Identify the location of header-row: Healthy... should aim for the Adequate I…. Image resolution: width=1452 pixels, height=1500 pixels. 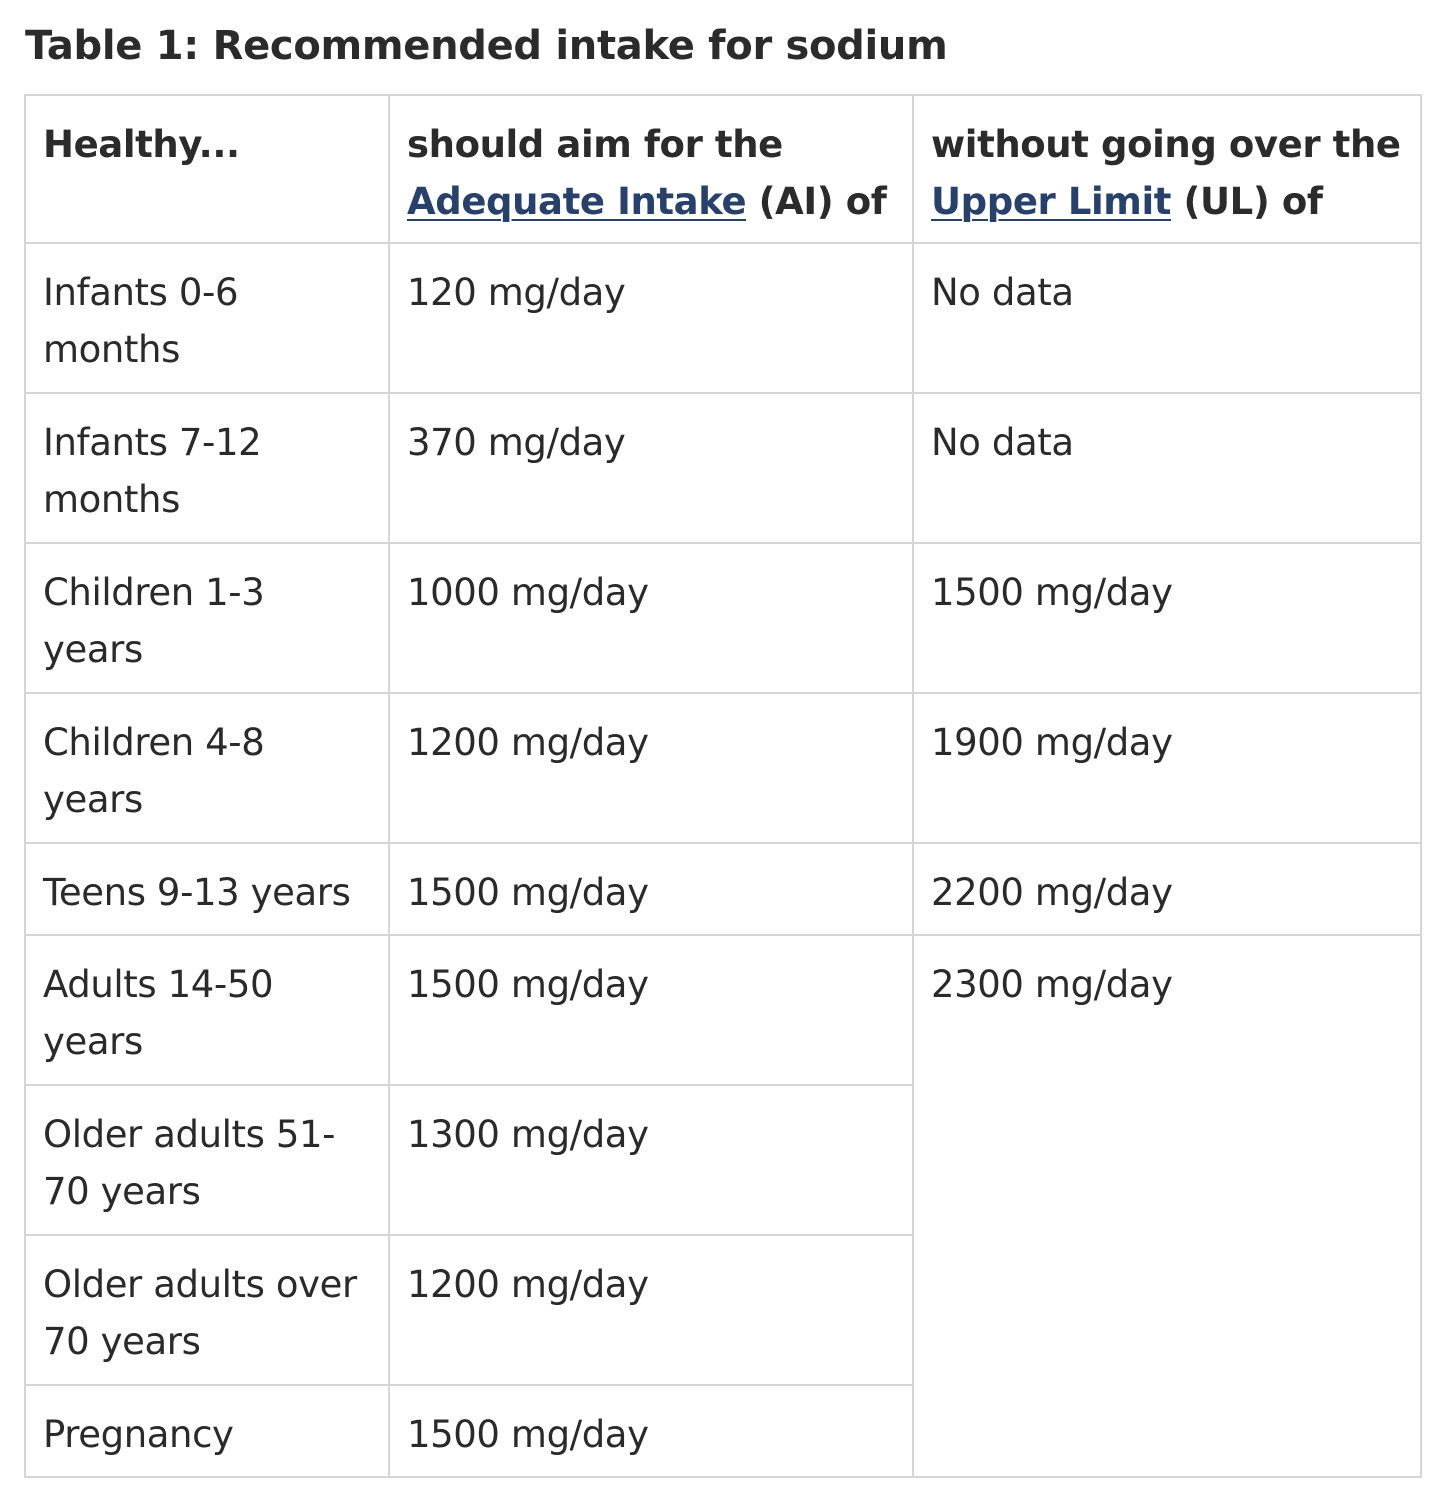
(723, 169).